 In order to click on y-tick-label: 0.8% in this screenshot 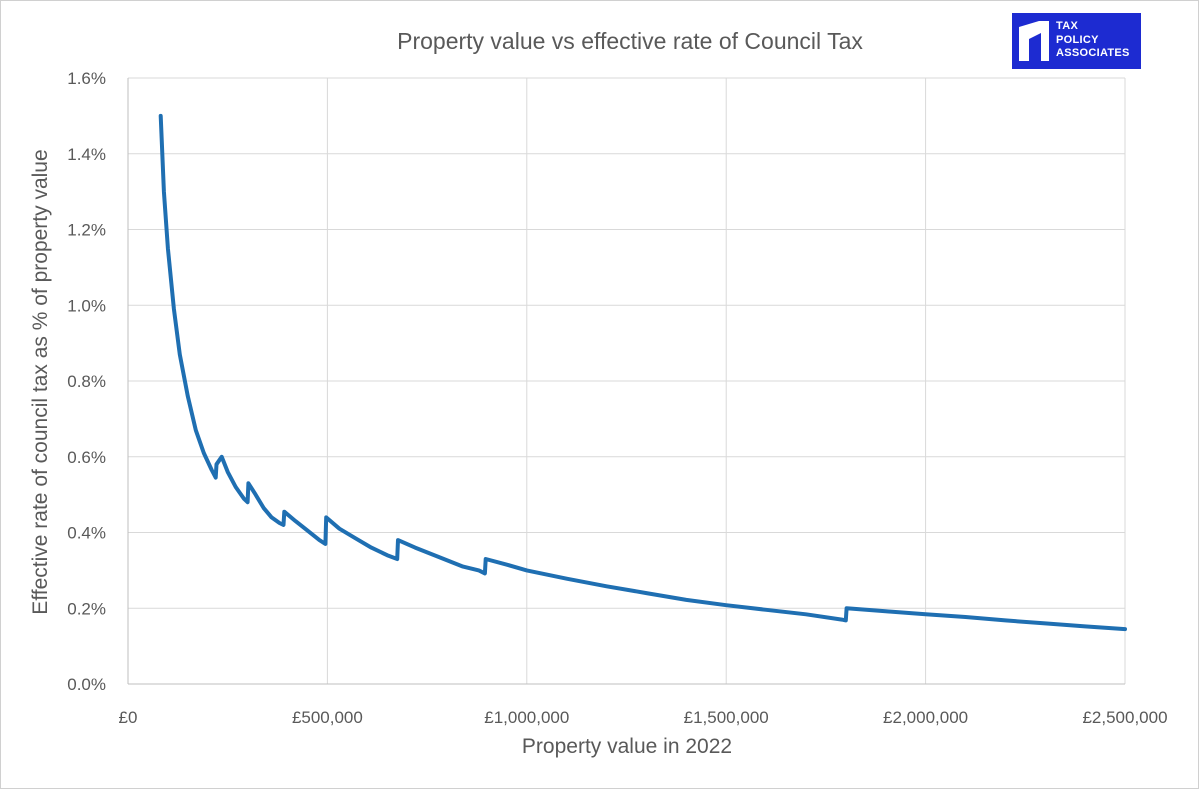, I will do `click(86, 381)`.